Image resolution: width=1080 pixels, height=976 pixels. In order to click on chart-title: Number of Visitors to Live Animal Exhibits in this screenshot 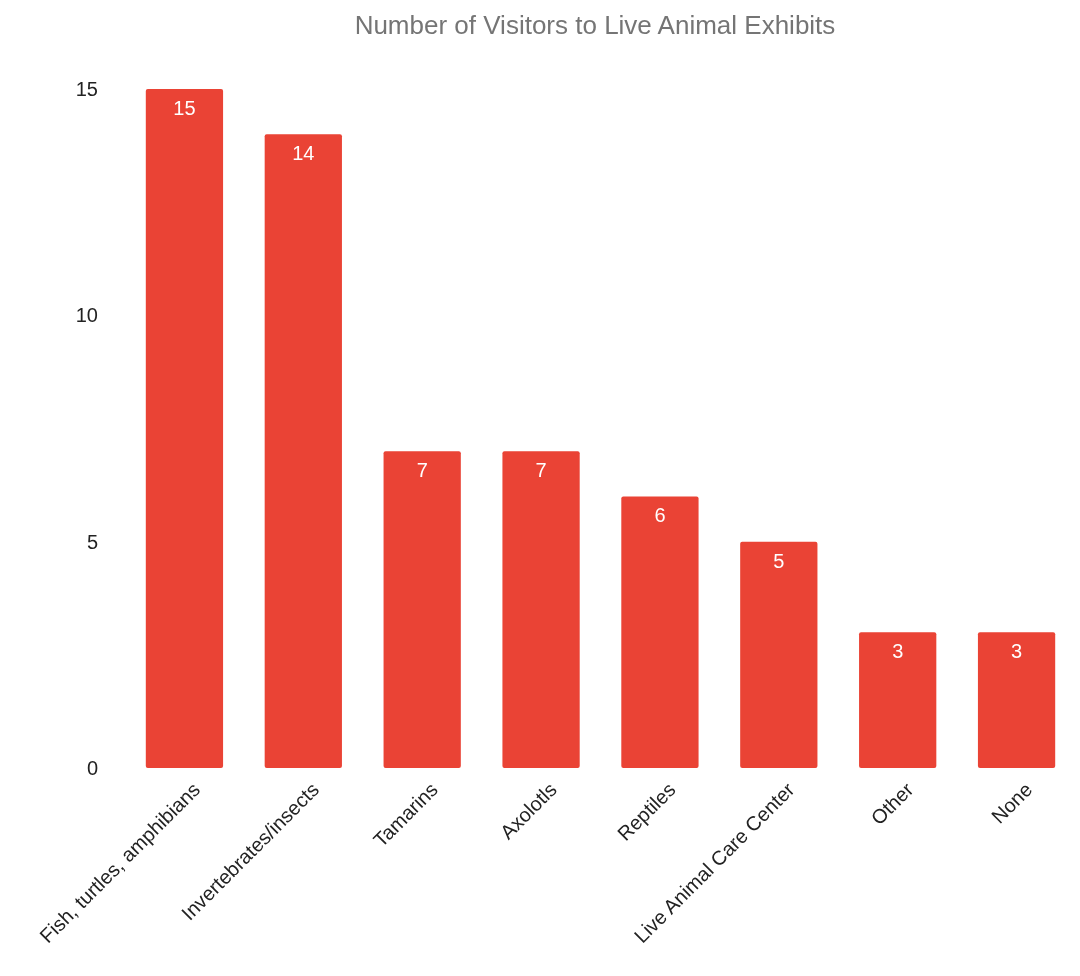, I will do `click(595, 25)`.